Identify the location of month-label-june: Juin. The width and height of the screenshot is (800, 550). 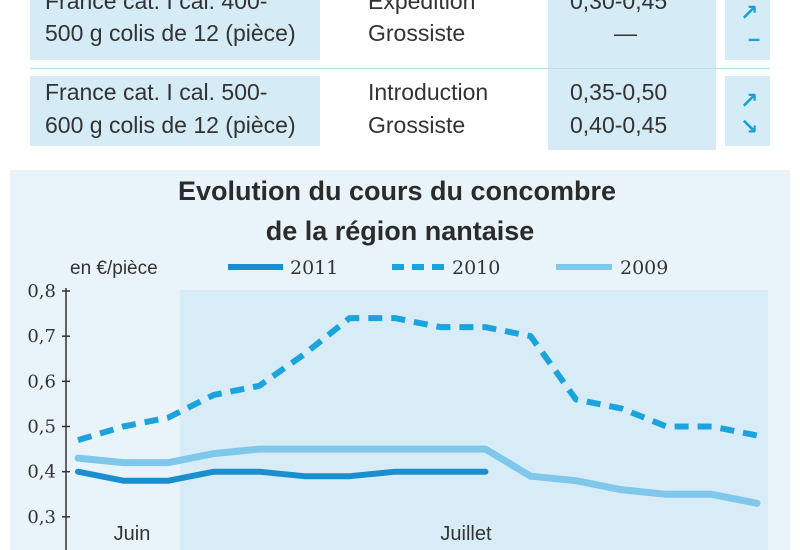
(132, 534).